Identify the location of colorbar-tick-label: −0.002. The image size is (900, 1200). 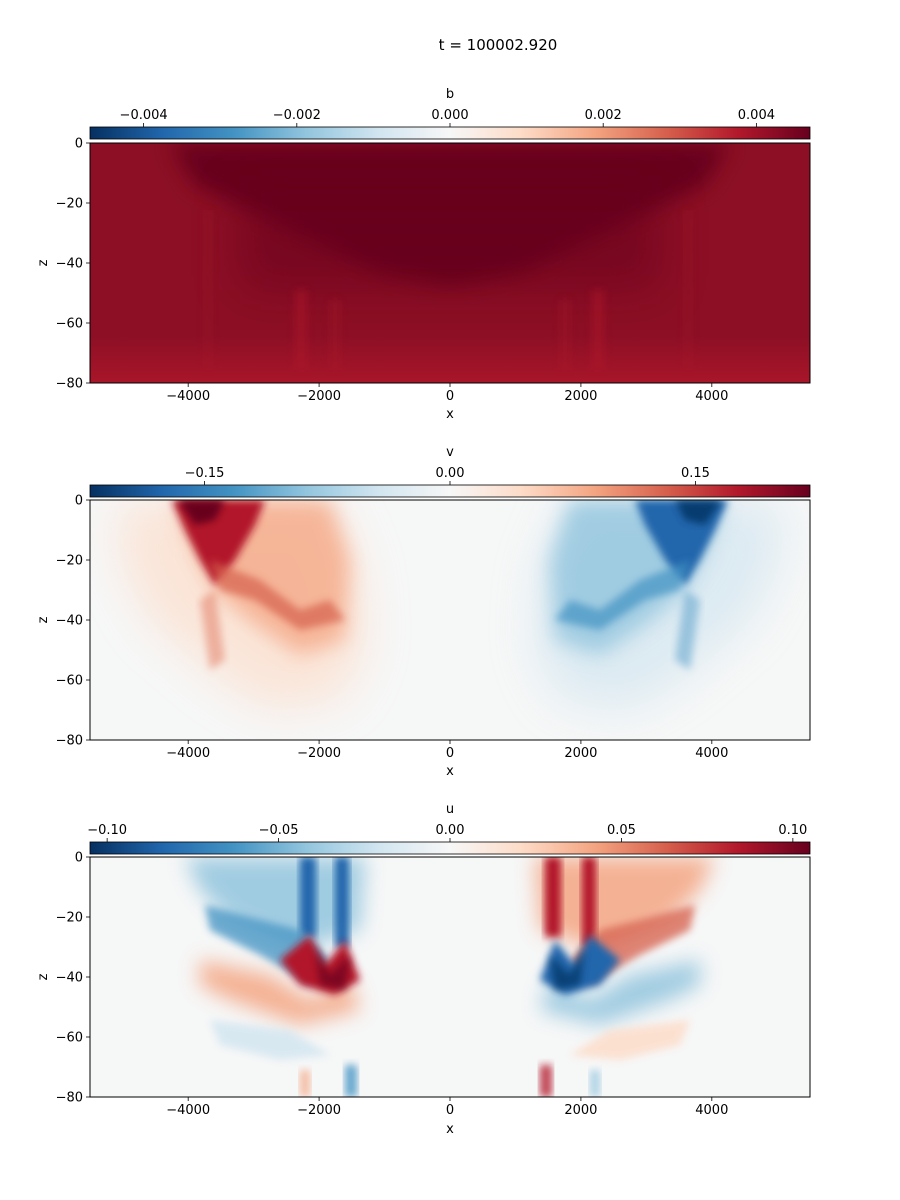
(297, 115).